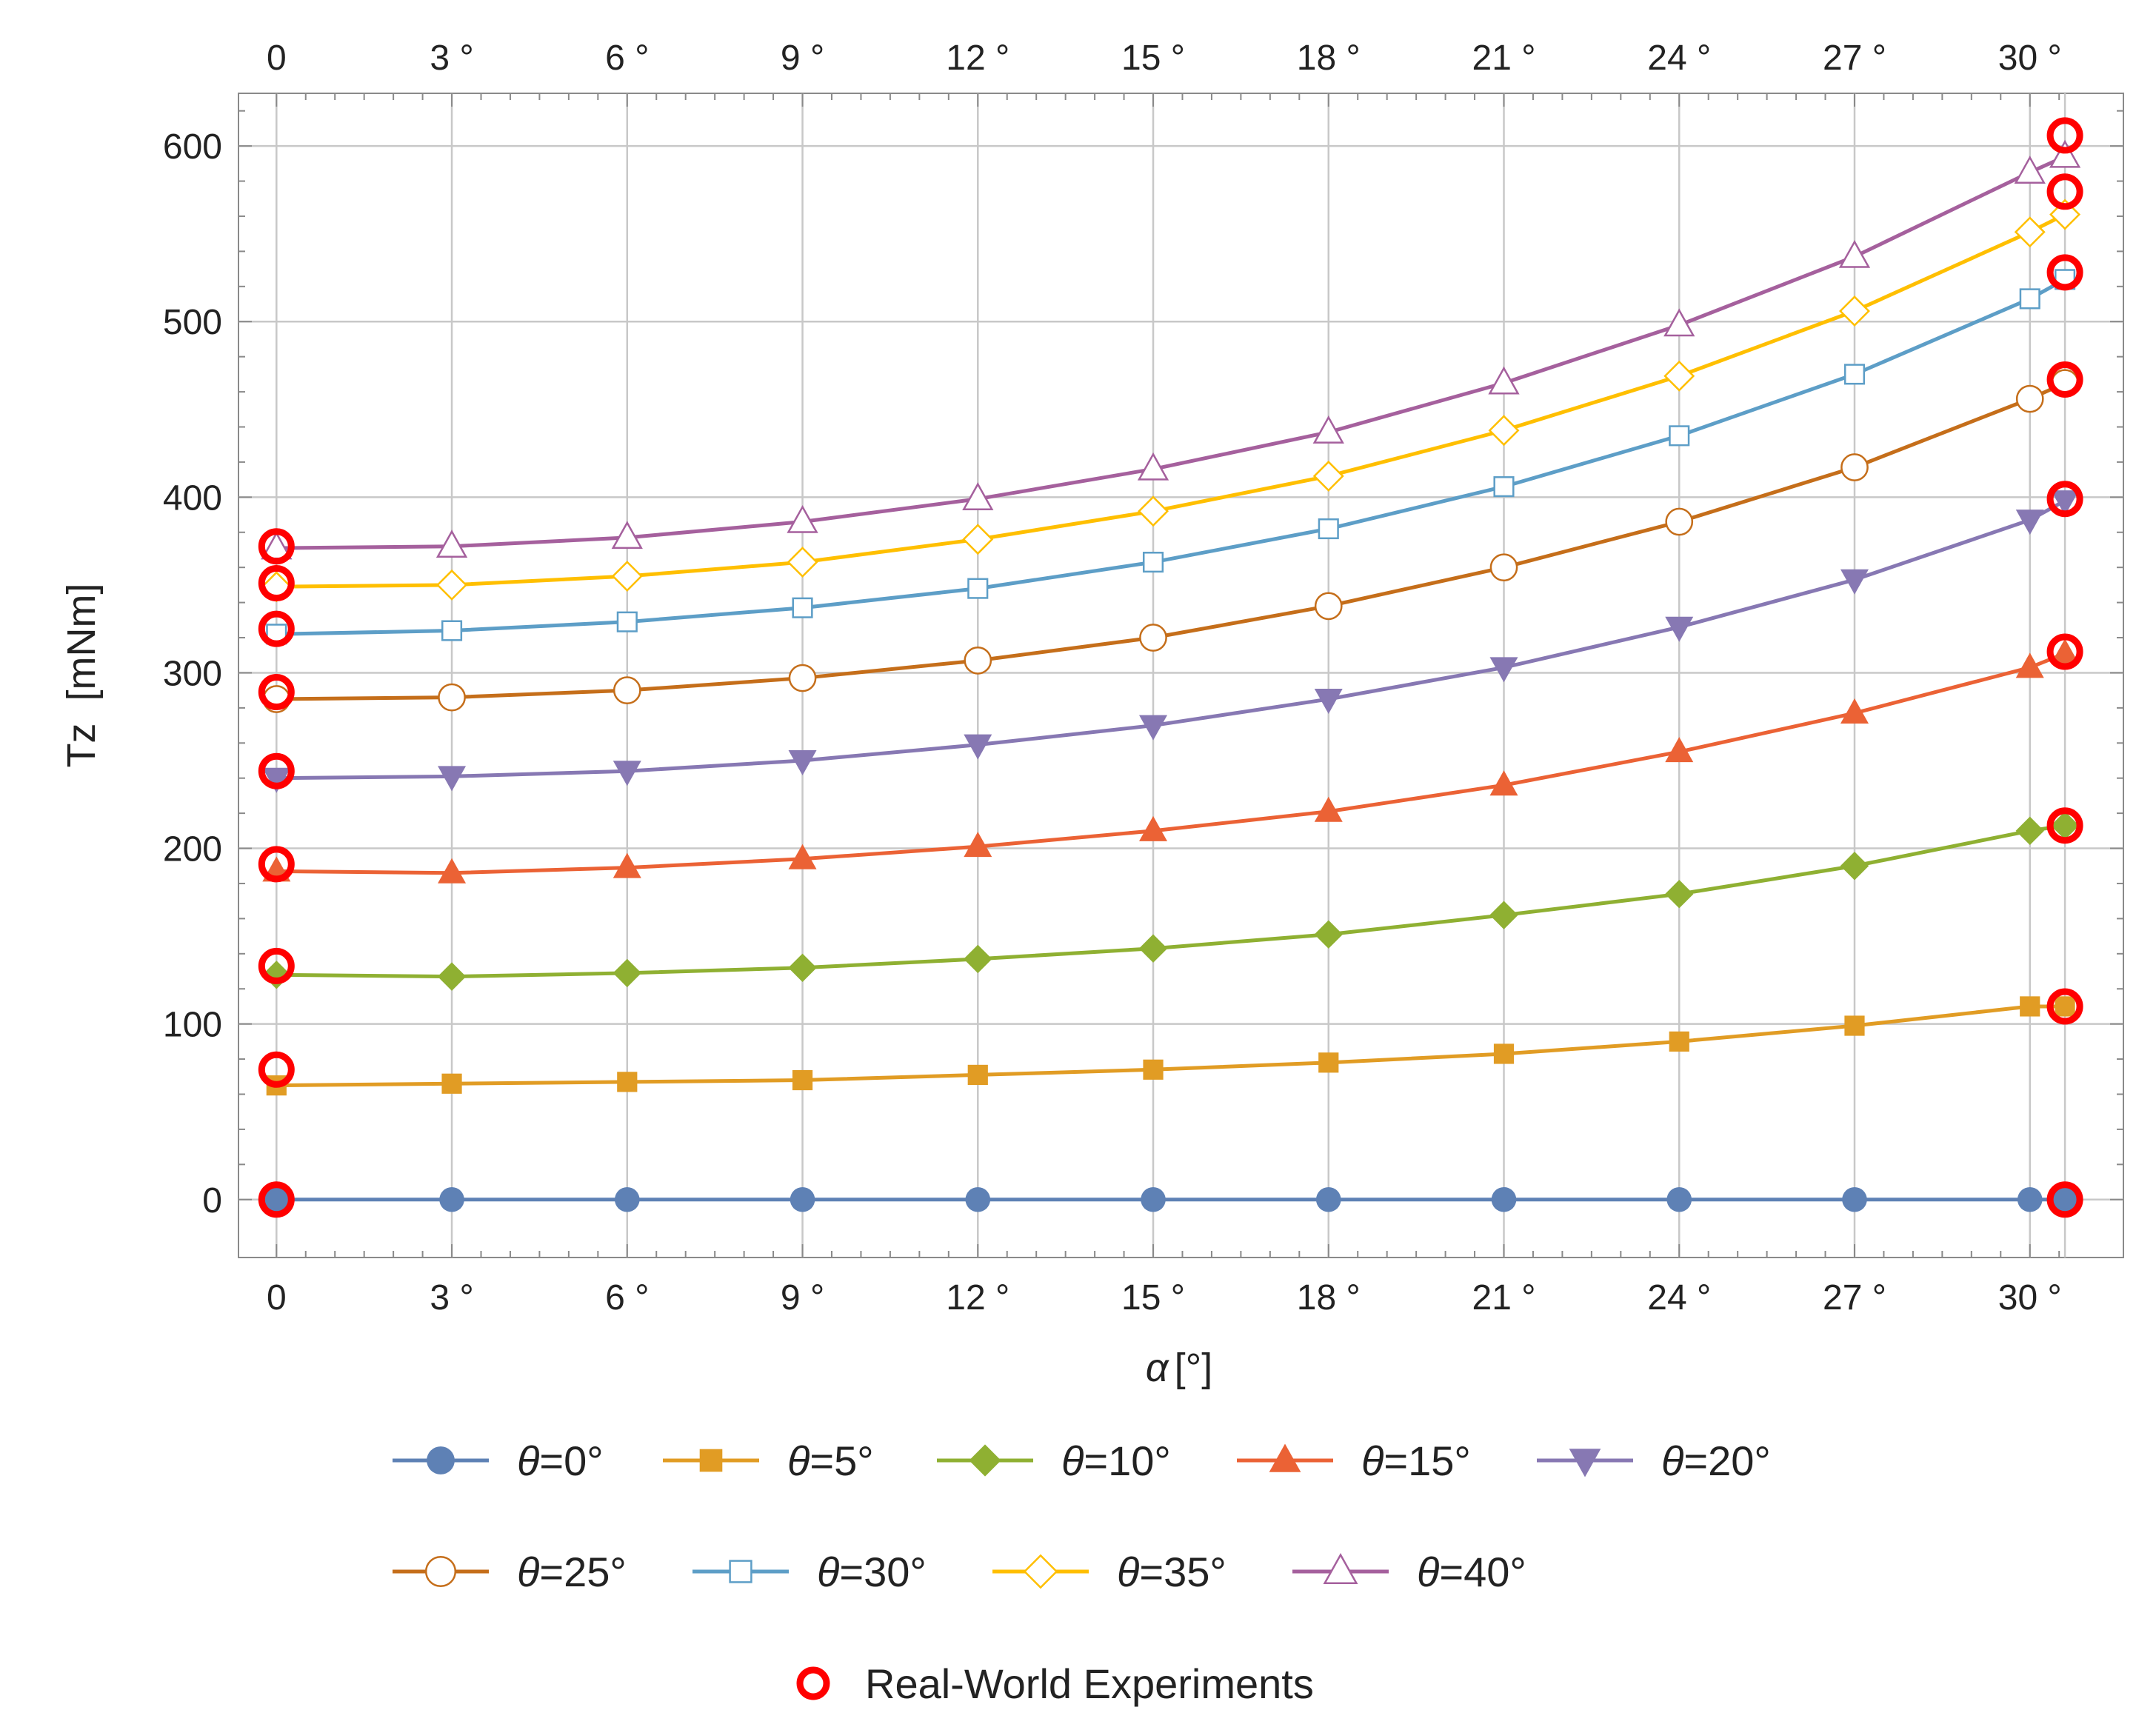 This screenshot has width=2156, height=1730. Describe the element at coordinates (498, 1460) in the screenshot. I see `legend-item-0: θ=0°` at that location.